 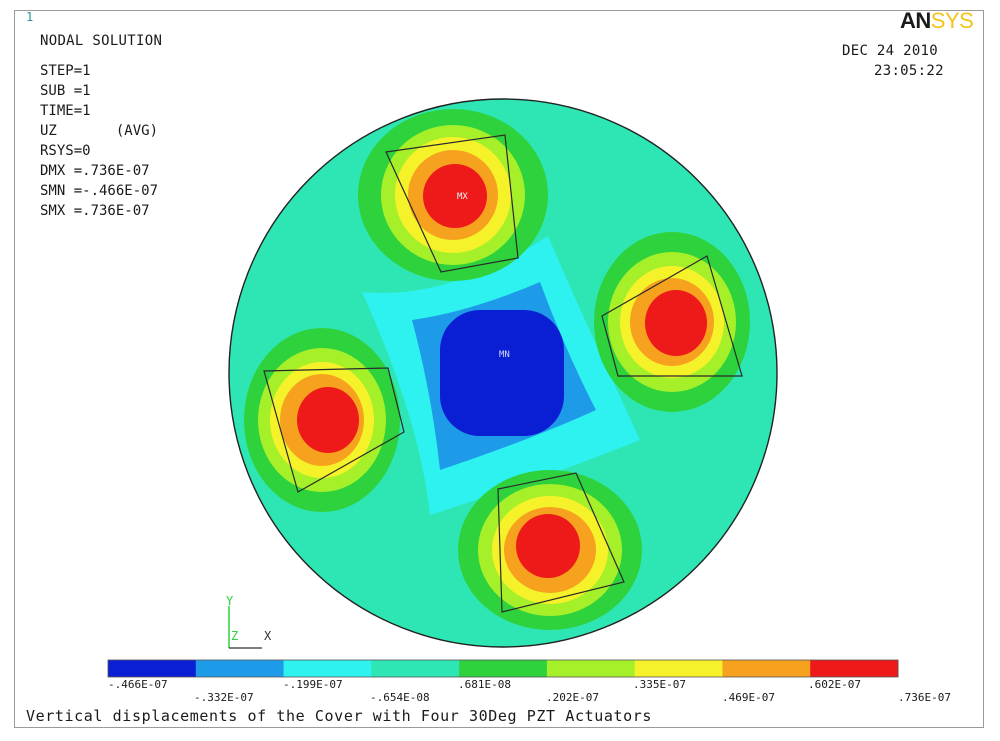 What do you see at coordinates (952, 20) in the screenshot?
I see `logo-text-right: SYS` at bounding box center [952, 20].